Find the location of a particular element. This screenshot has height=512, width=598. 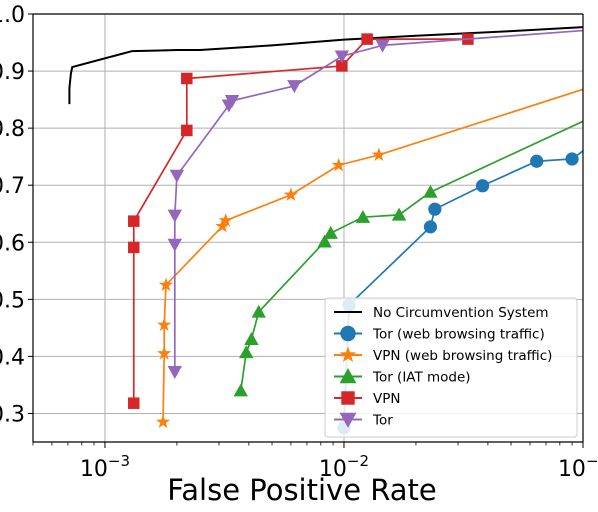

y-tick-label: 0.7 is located at coordinates (12, 186).